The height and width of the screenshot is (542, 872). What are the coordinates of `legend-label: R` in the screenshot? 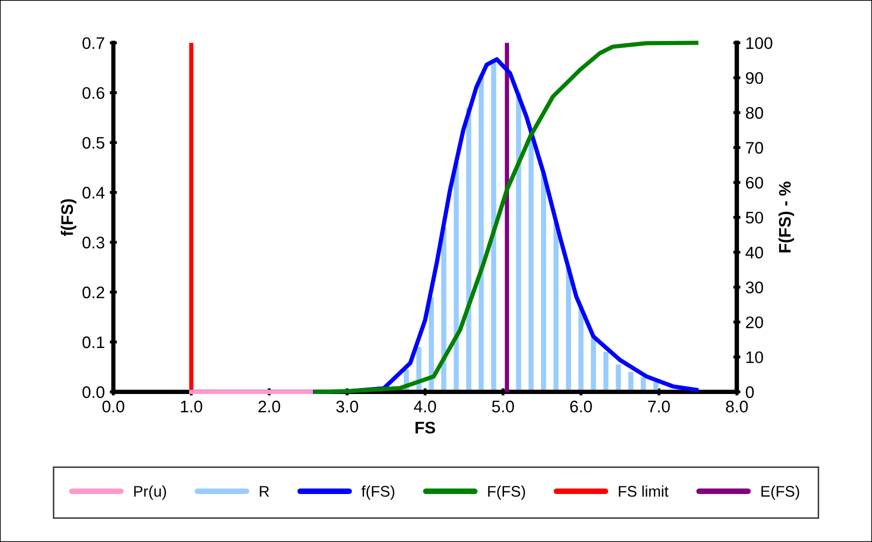 It's located at (264, 491).